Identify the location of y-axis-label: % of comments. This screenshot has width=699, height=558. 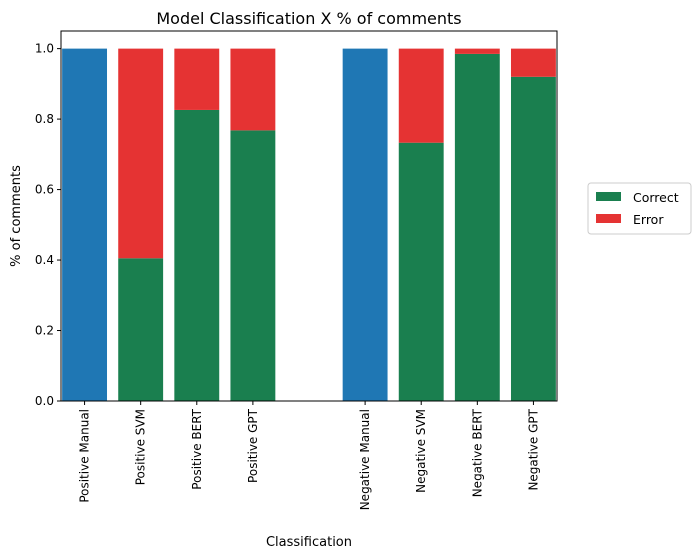
(16, 216).